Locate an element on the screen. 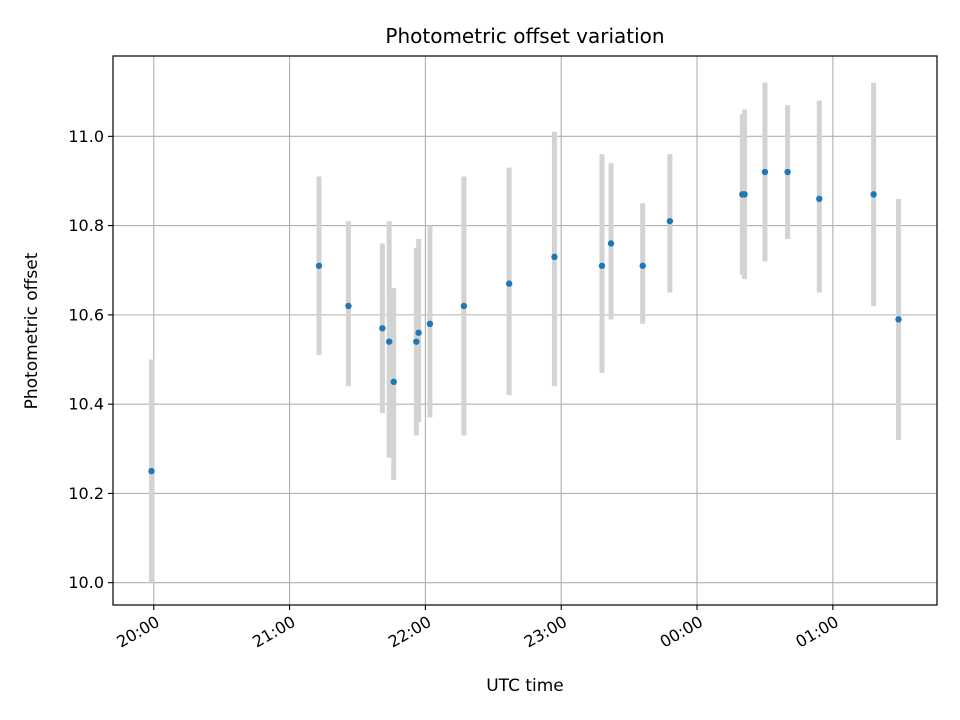 The height and width of the screenshot is (720, 960). y-tick-label: 10.4 is located at coordinates (86, 404).